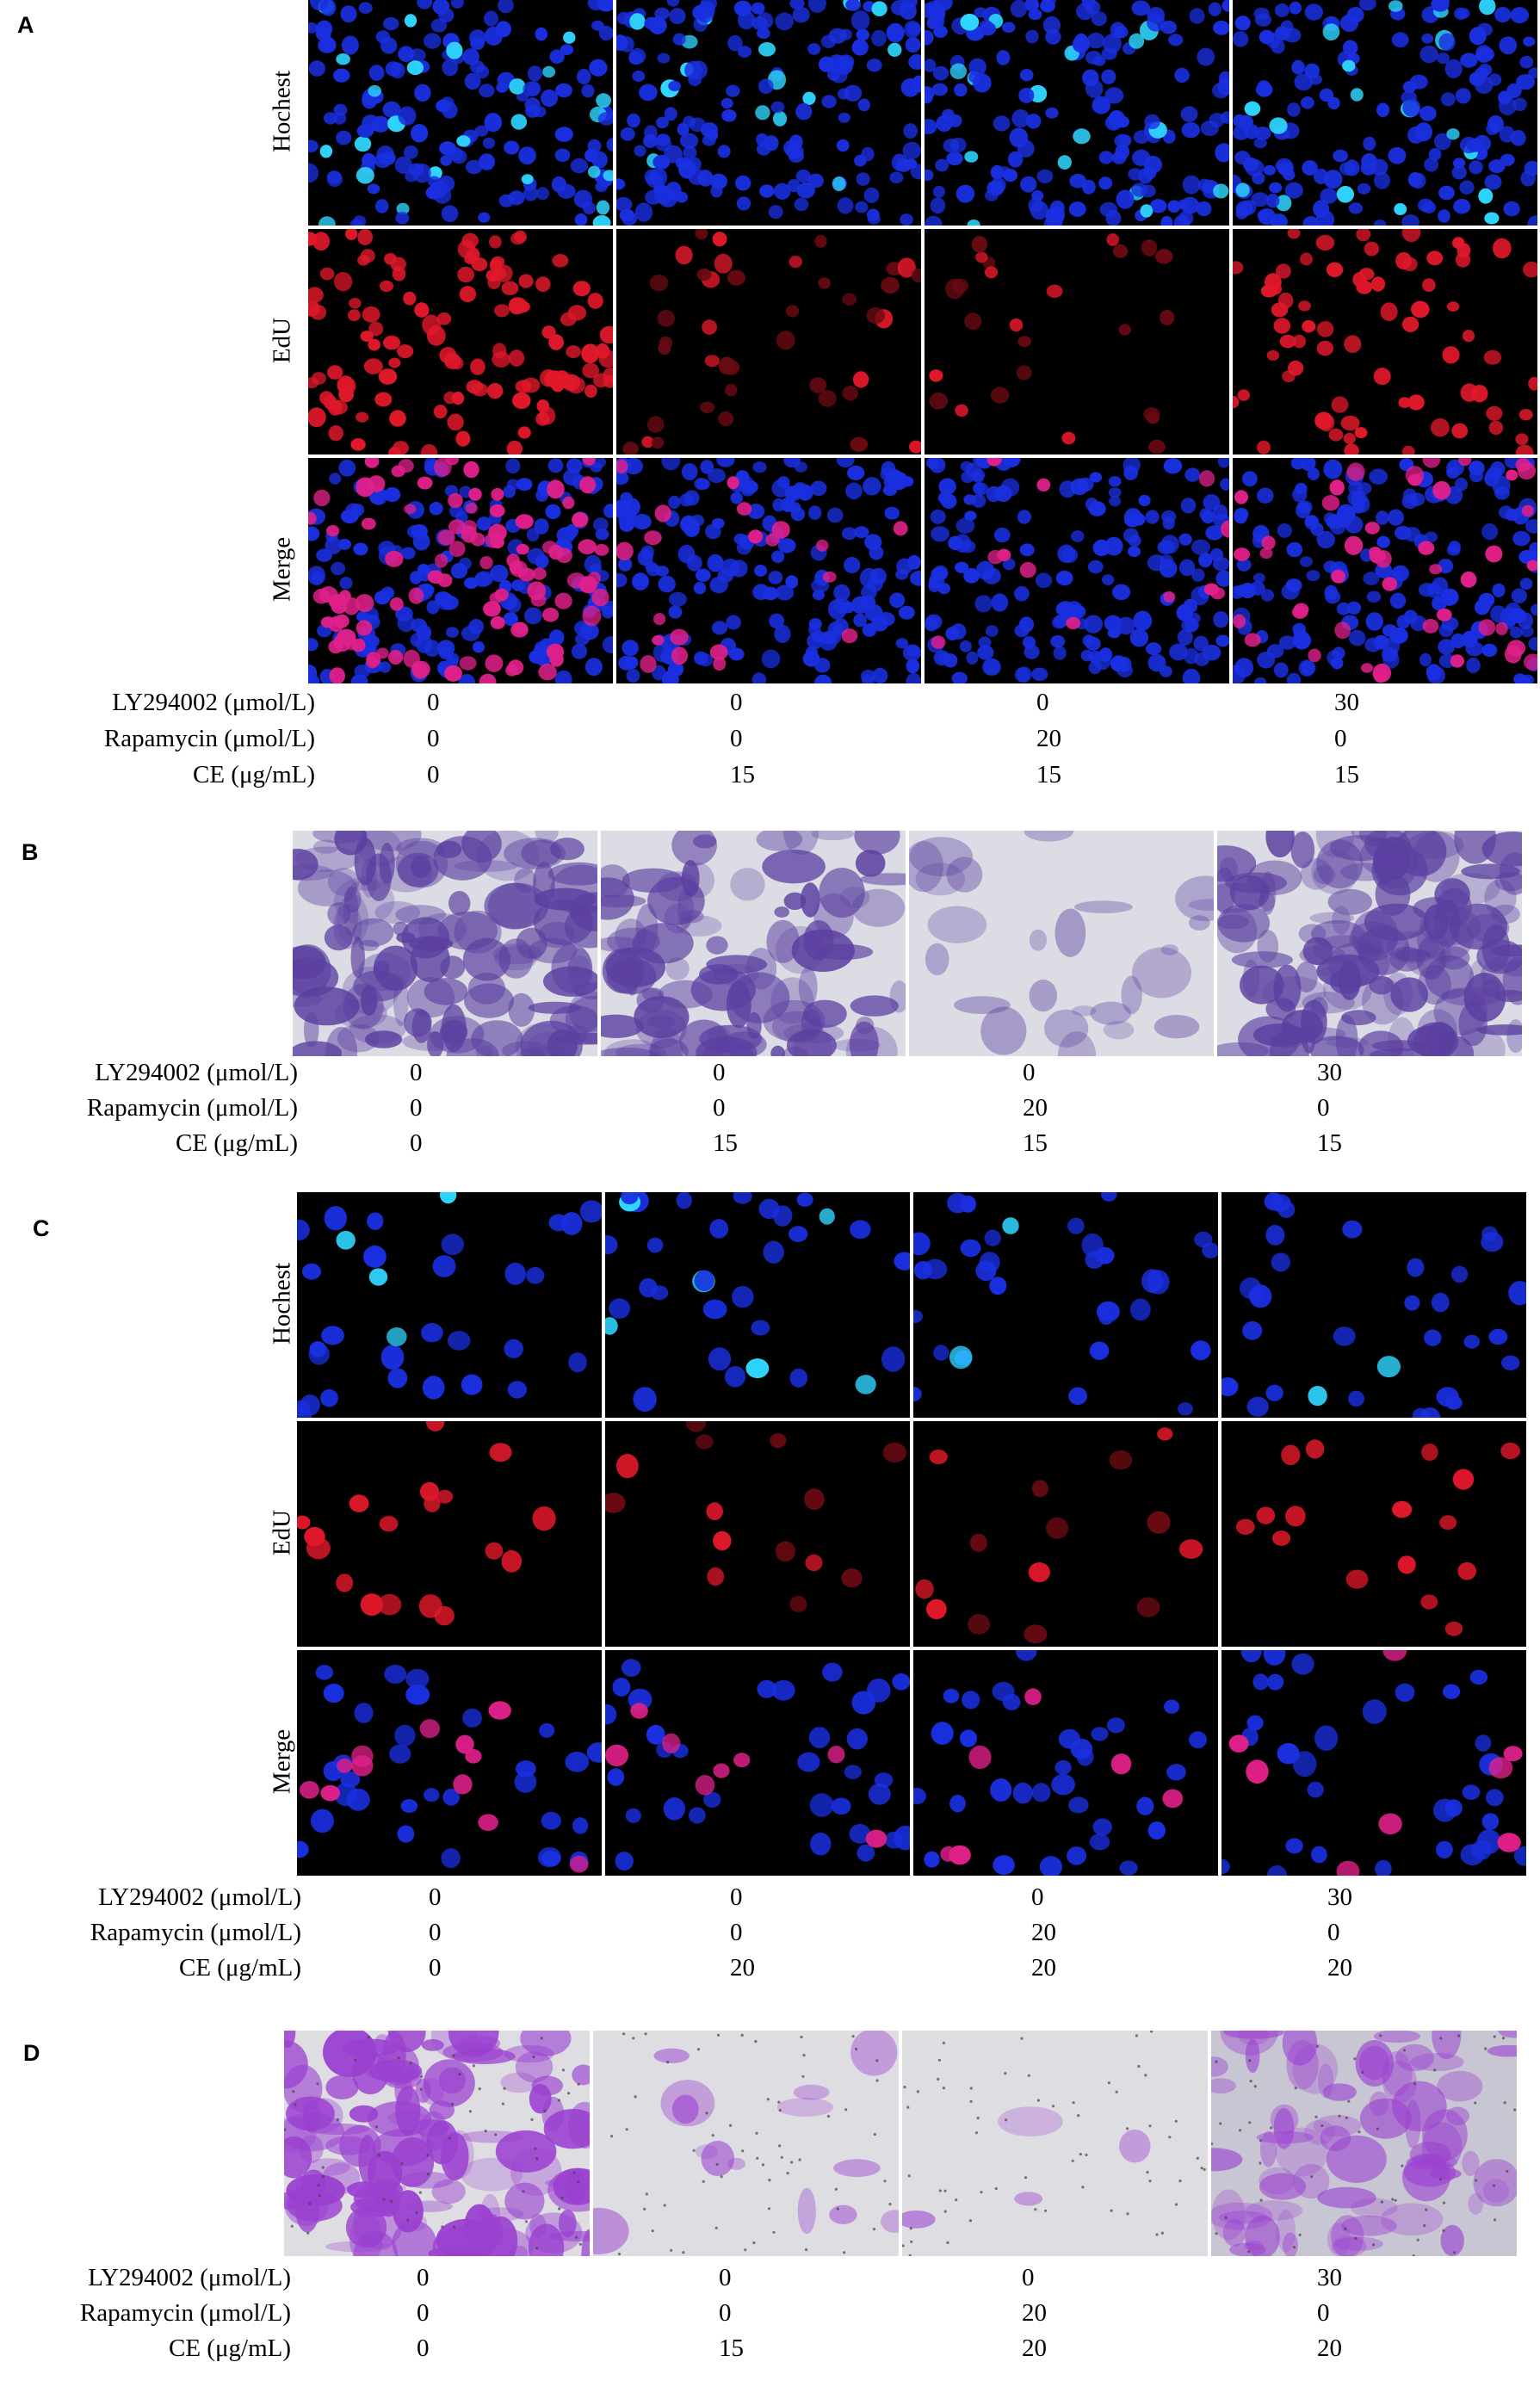 The image size is (1540, 2393). What do you see at coordinates (742, 1968) in the screenshot?
I see `condition-value-c-3-2: 20` at bounding box center [742, 1968].